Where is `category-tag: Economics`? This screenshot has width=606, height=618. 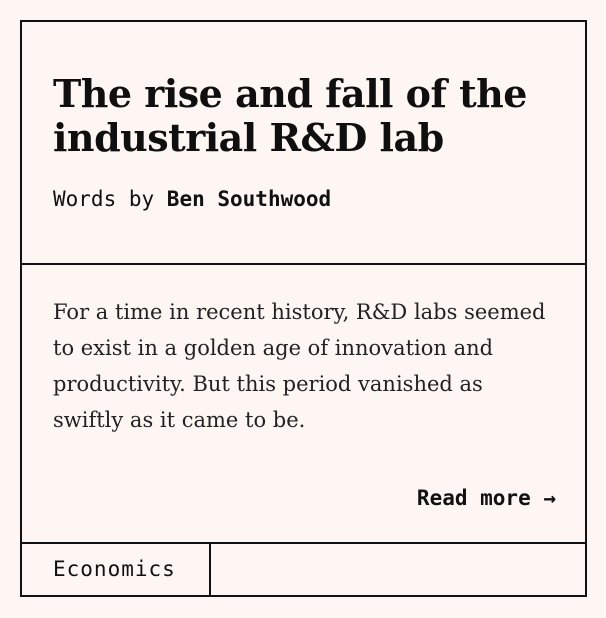 category-tag: Economics is located at coordinates (116, 569).